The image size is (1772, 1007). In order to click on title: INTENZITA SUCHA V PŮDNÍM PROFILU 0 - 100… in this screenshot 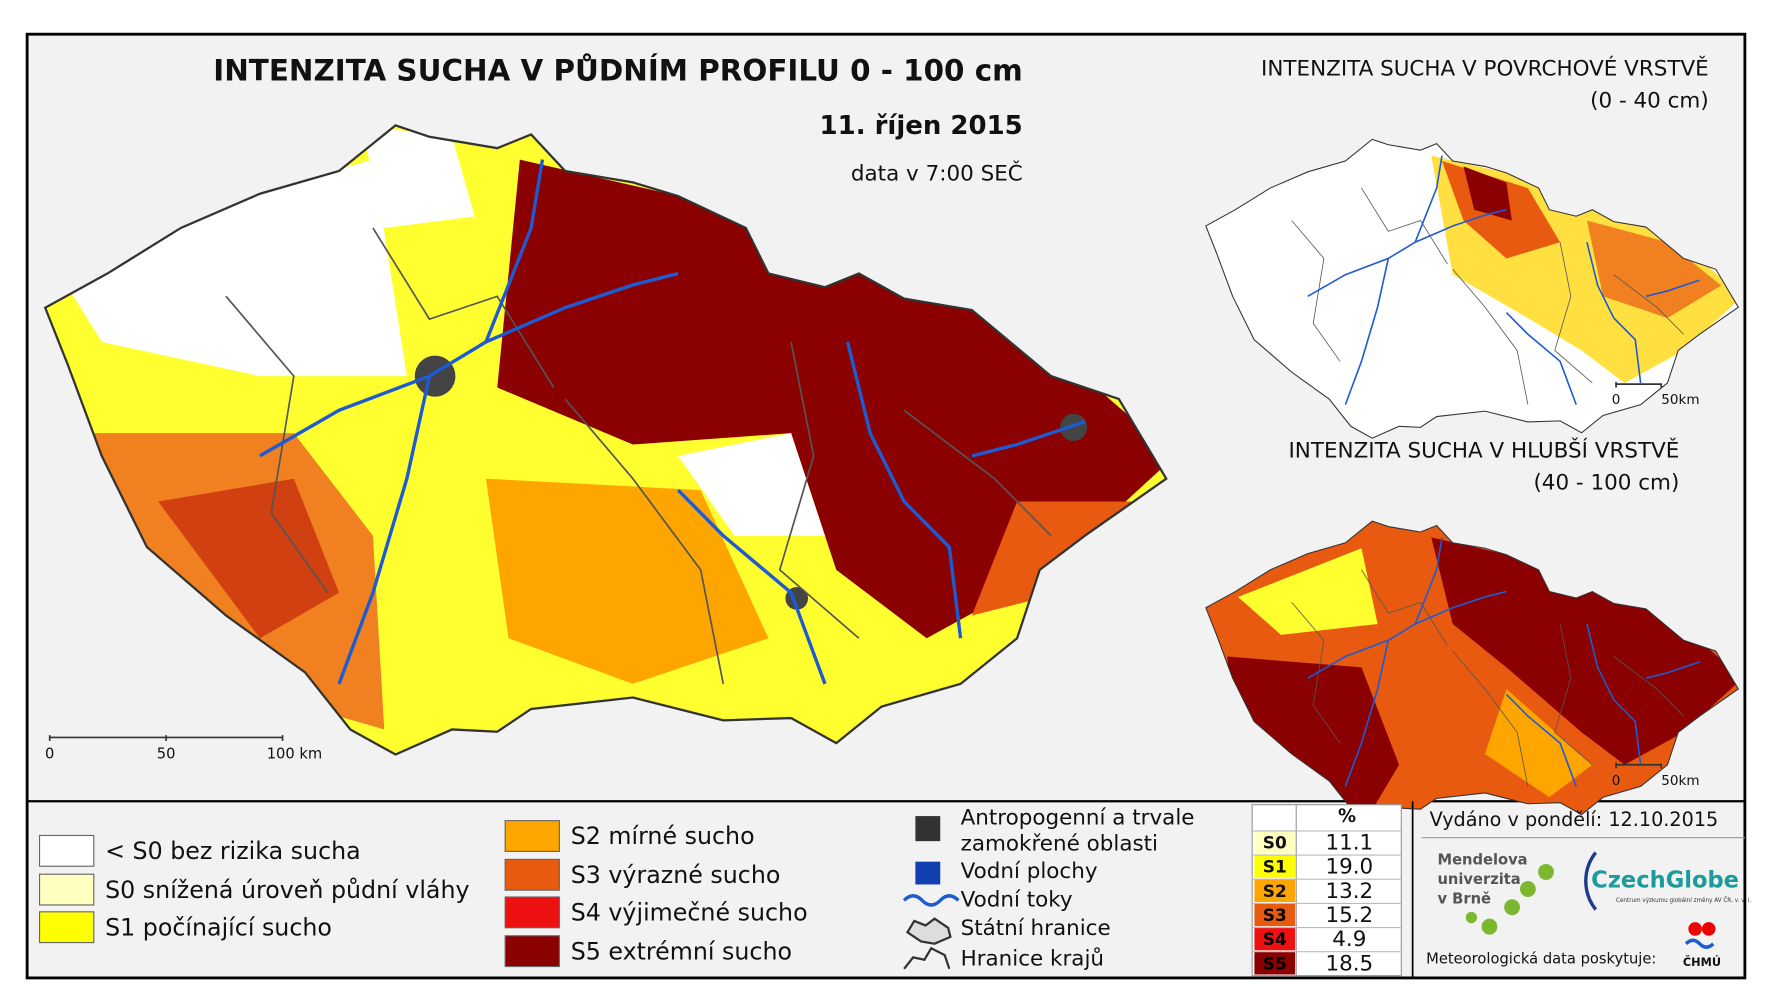, I will do `click(617, 69)`.